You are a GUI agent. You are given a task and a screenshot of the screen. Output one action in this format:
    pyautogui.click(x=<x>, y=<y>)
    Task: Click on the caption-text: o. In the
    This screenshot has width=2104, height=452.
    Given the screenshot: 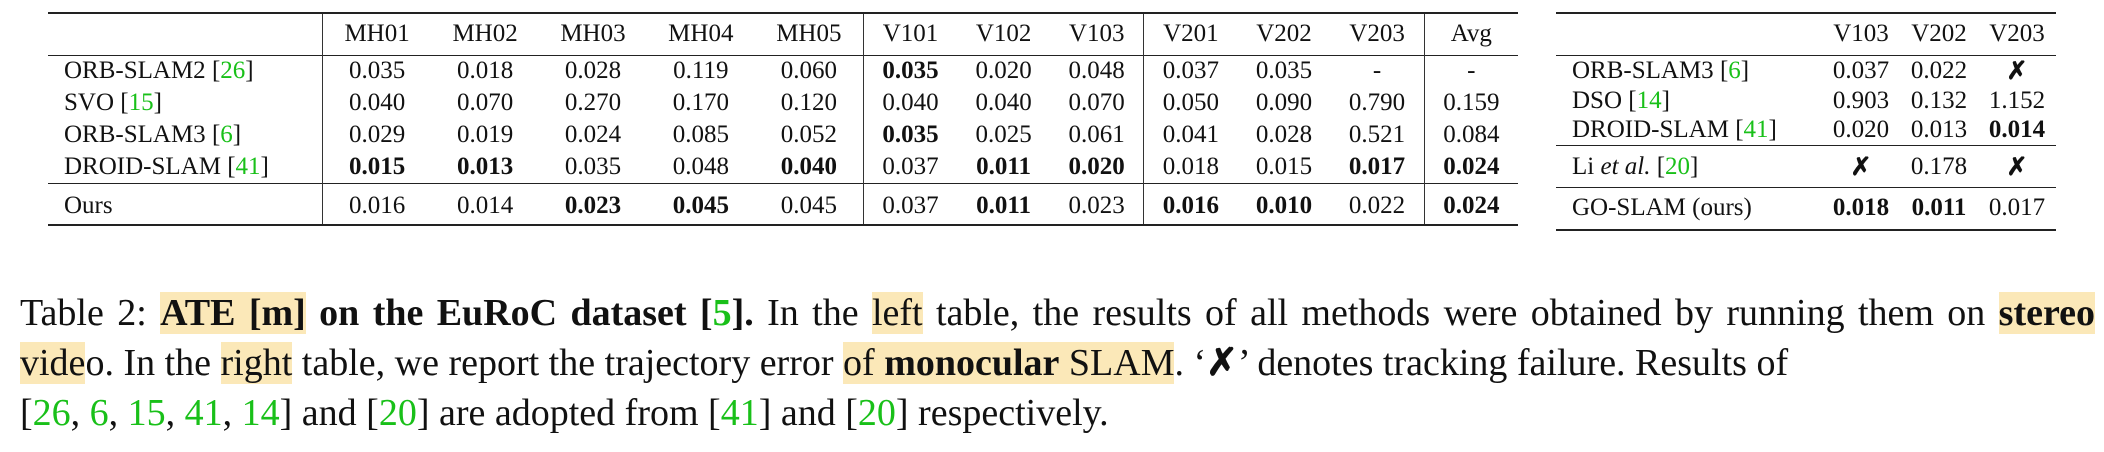 What is the action you would take?
    pyautogui.click(x=153, y=363)
    